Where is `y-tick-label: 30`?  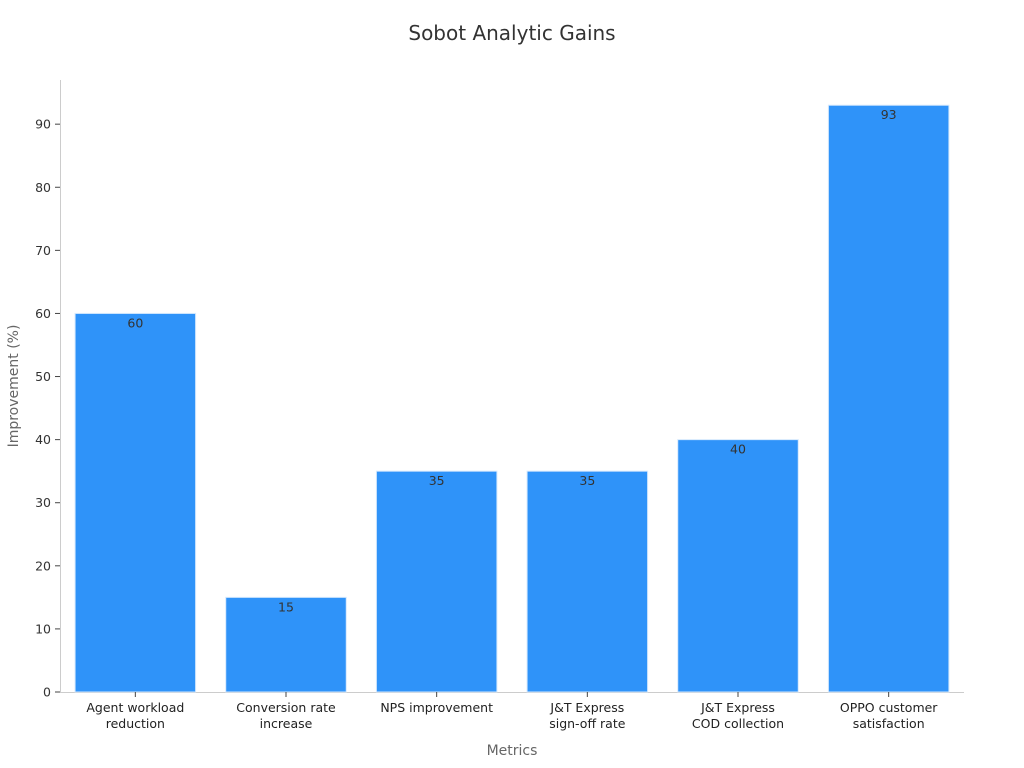 y-tick-label: 30 is located at coordinates (43, 502).